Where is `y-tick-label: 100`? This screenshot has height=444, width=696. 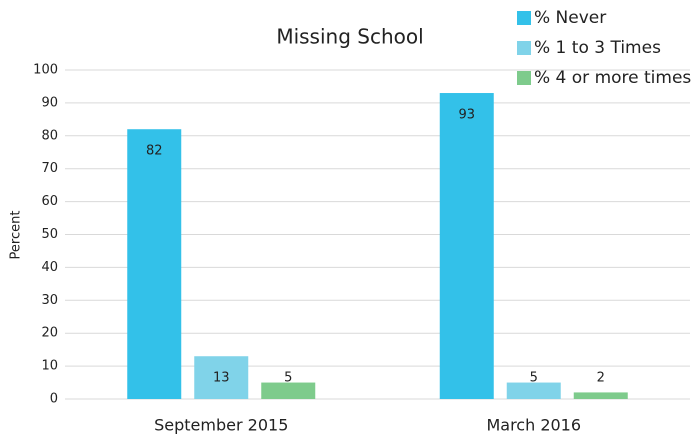
y-tick-label: 100 is located at coordinates (45, 70).